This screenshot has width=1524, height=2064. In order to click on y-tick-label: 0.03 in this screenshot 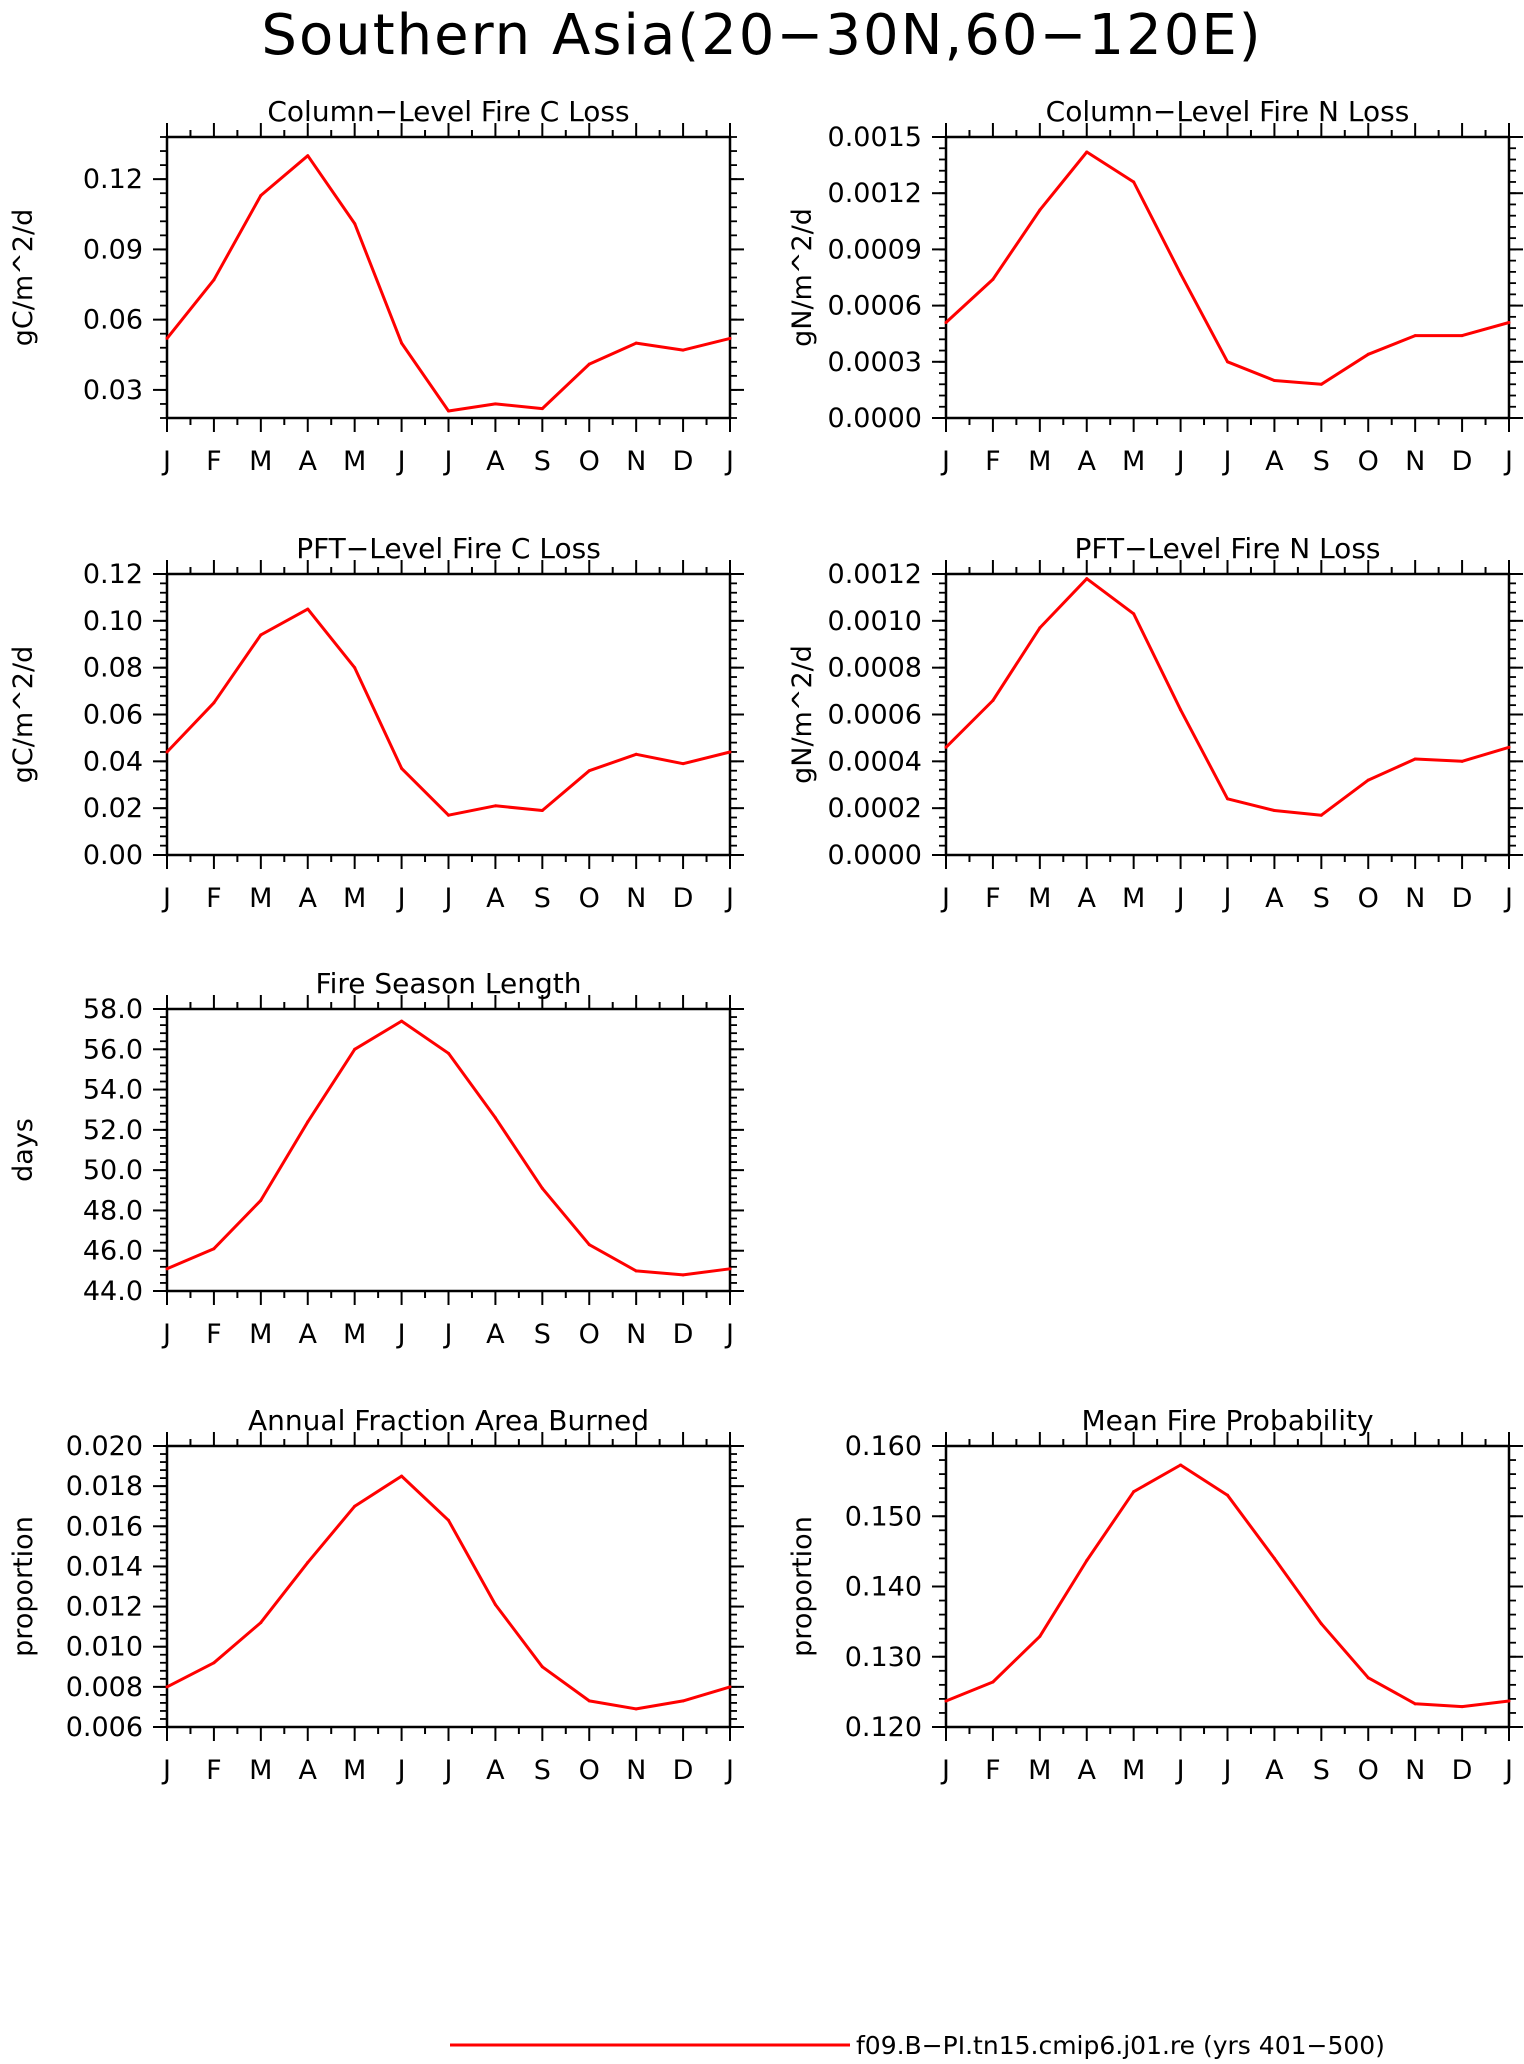, I will do `click(113, 390)`.